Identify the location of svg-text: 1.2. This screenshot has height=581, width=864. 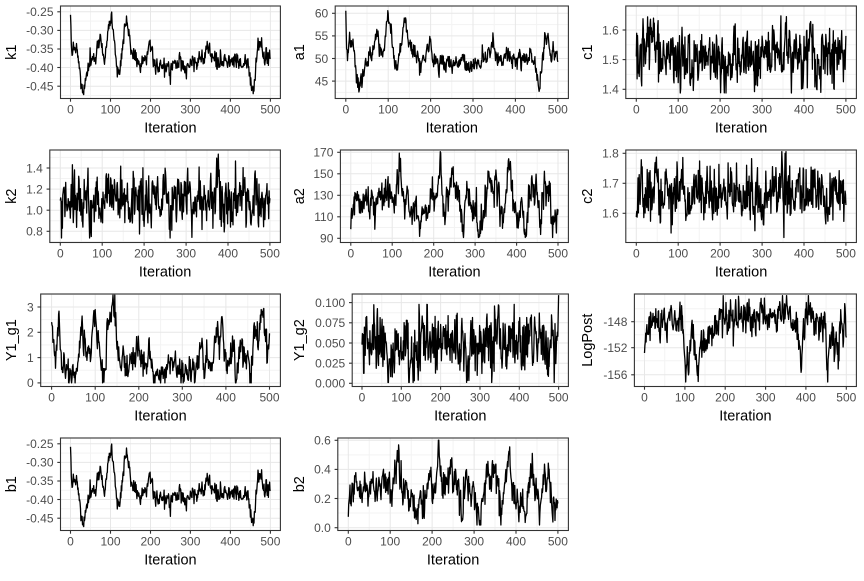
(34, 189).